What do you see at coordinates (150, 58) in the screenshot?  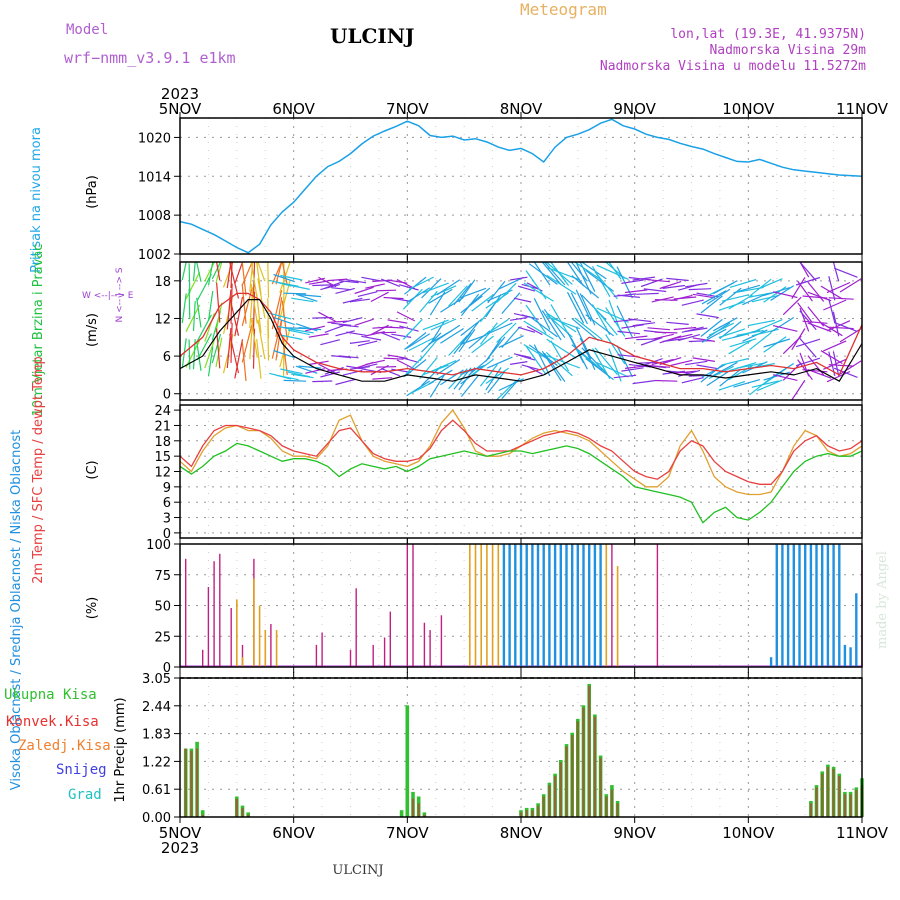 I see `model-name: wrf−nmm_v3.9.1 e1km` at bounding box center [150, 58].